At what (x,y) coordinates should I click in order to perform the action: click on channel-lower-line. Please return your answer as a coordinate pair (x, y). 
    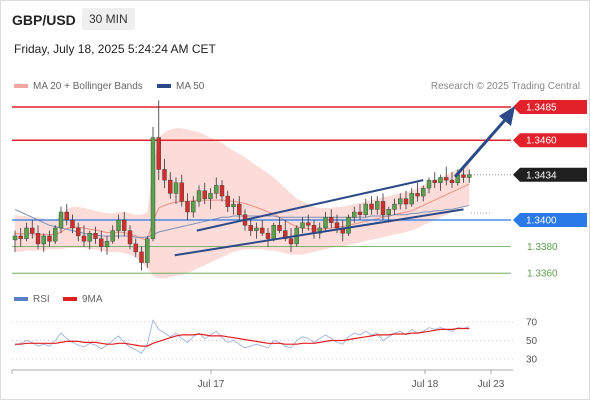
    Looking at the image, I should click on (319, 232).